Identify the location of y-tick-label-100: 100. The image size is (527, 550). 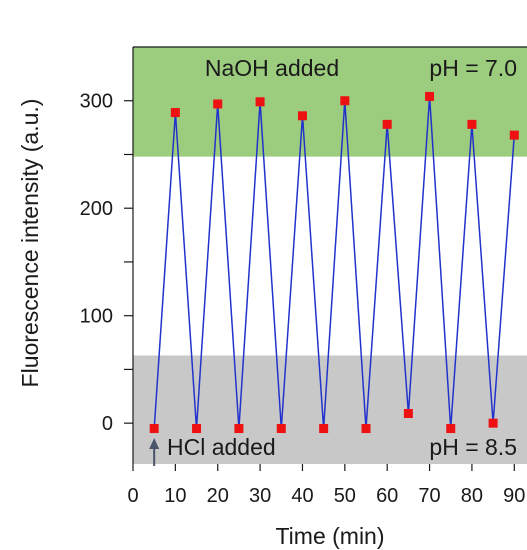
(96, 317).